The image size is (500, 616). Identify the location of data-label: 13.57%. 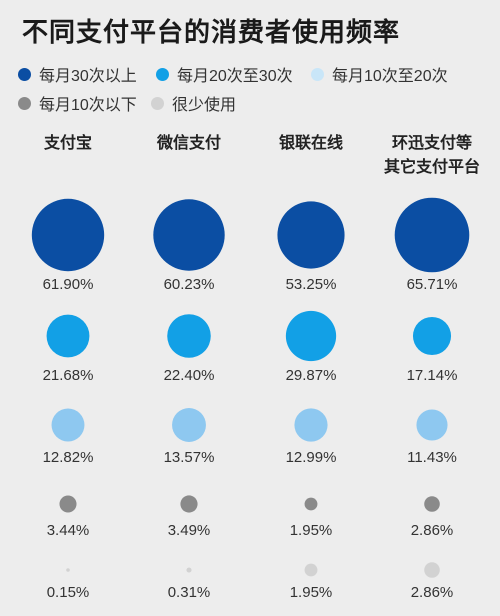
(189, 457).